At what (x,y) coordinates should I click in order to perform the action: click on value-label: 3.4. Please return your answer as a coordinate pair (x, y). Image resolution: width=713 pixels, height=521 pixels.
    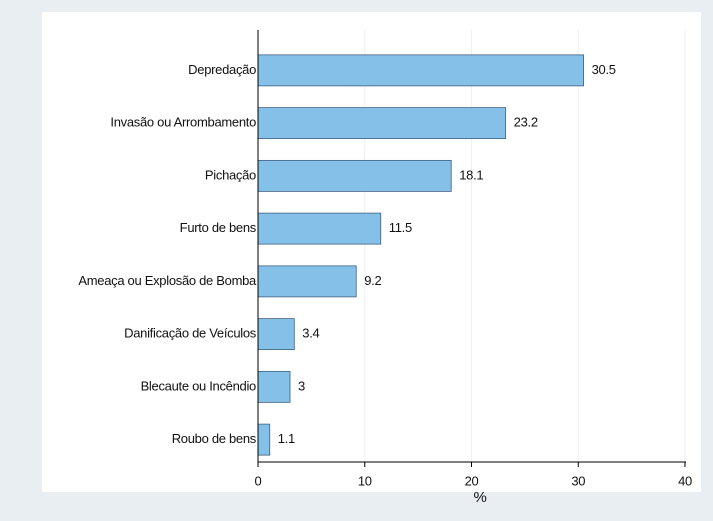
    Looking at the image, I should click on (310, 333).